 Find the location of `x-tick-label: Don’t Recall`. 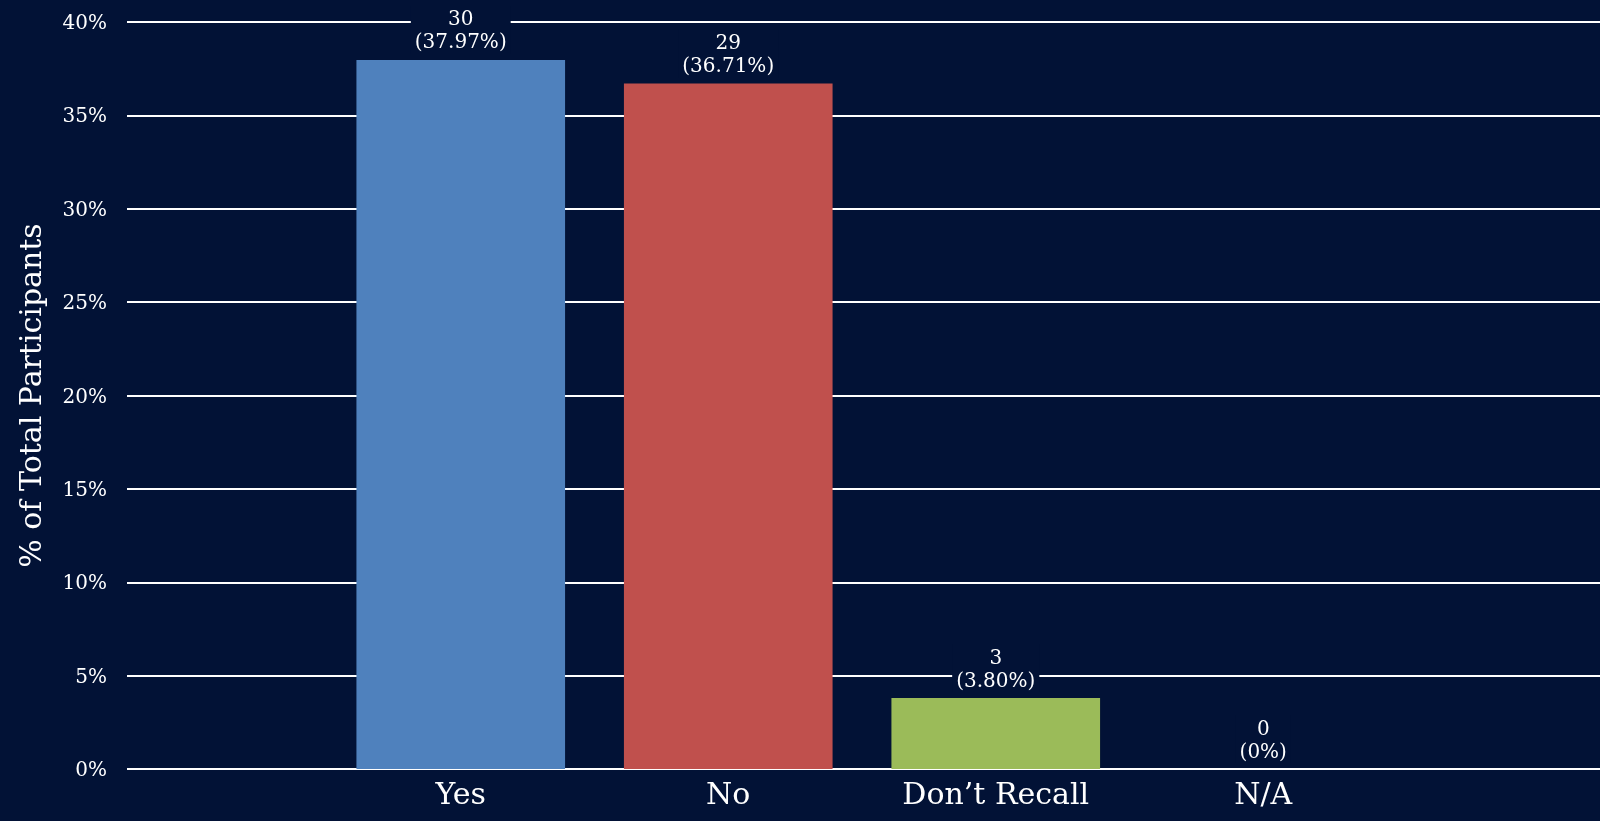

x-tick-label: Don’t Recall is located at coordinates (996, 793).